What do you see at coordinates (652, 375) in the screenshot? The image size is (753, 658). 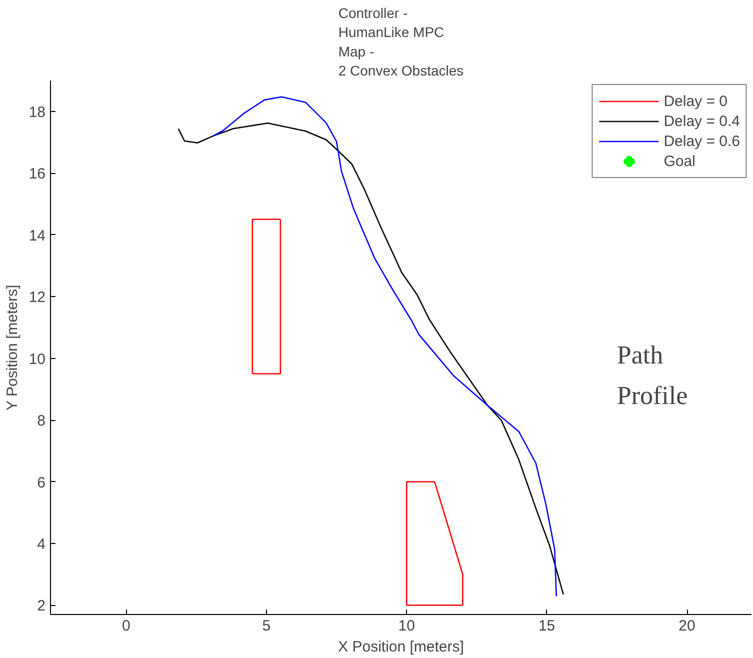 I see `annotation: Path Profile` at bounding box center [652, 375].